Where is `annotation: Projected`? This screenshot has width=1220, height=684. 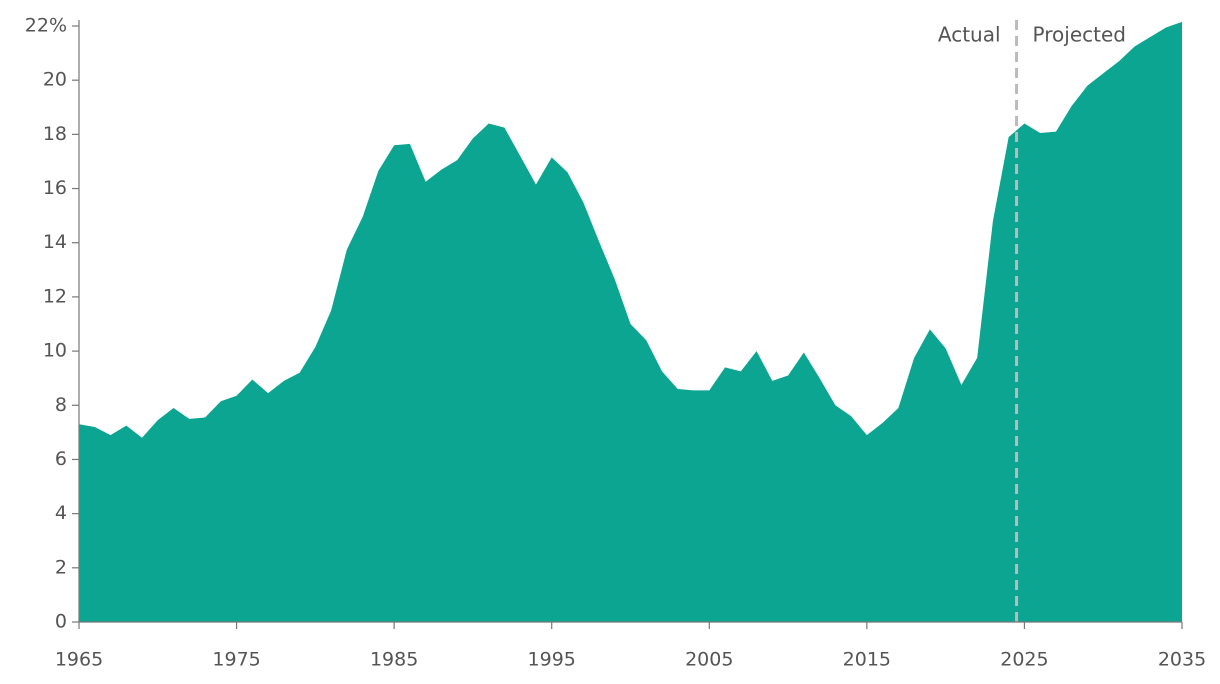 annotation: Projected is located at coordinates (1079, 35).